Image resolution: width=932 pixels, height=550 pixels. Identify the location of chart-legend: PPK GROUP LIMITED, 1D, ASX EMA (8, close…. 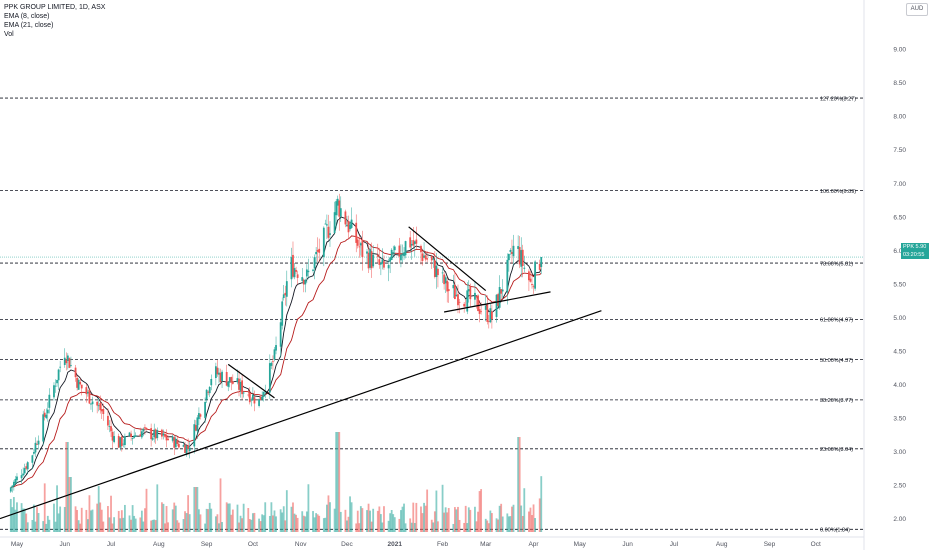
(54, 21).